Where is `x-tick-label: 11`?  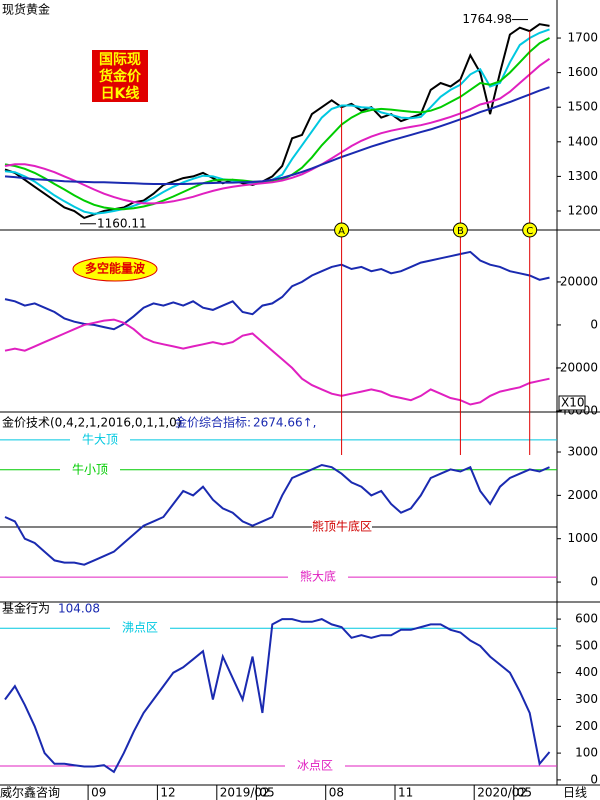 x-tick-label: 11 is located at coordinates (405, 793).